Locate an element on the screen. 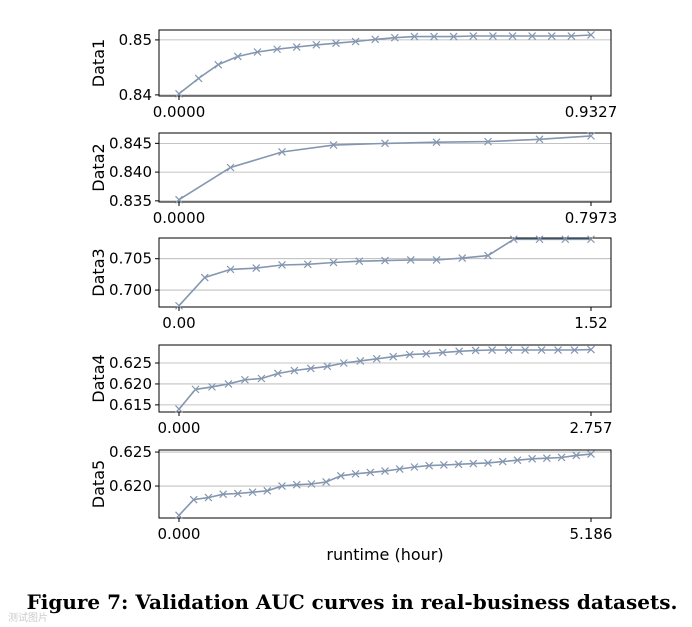  panel-data4: 0.615 0.620 0.625 0.000 2.757 Data4 is located at coordinates (350, 390).